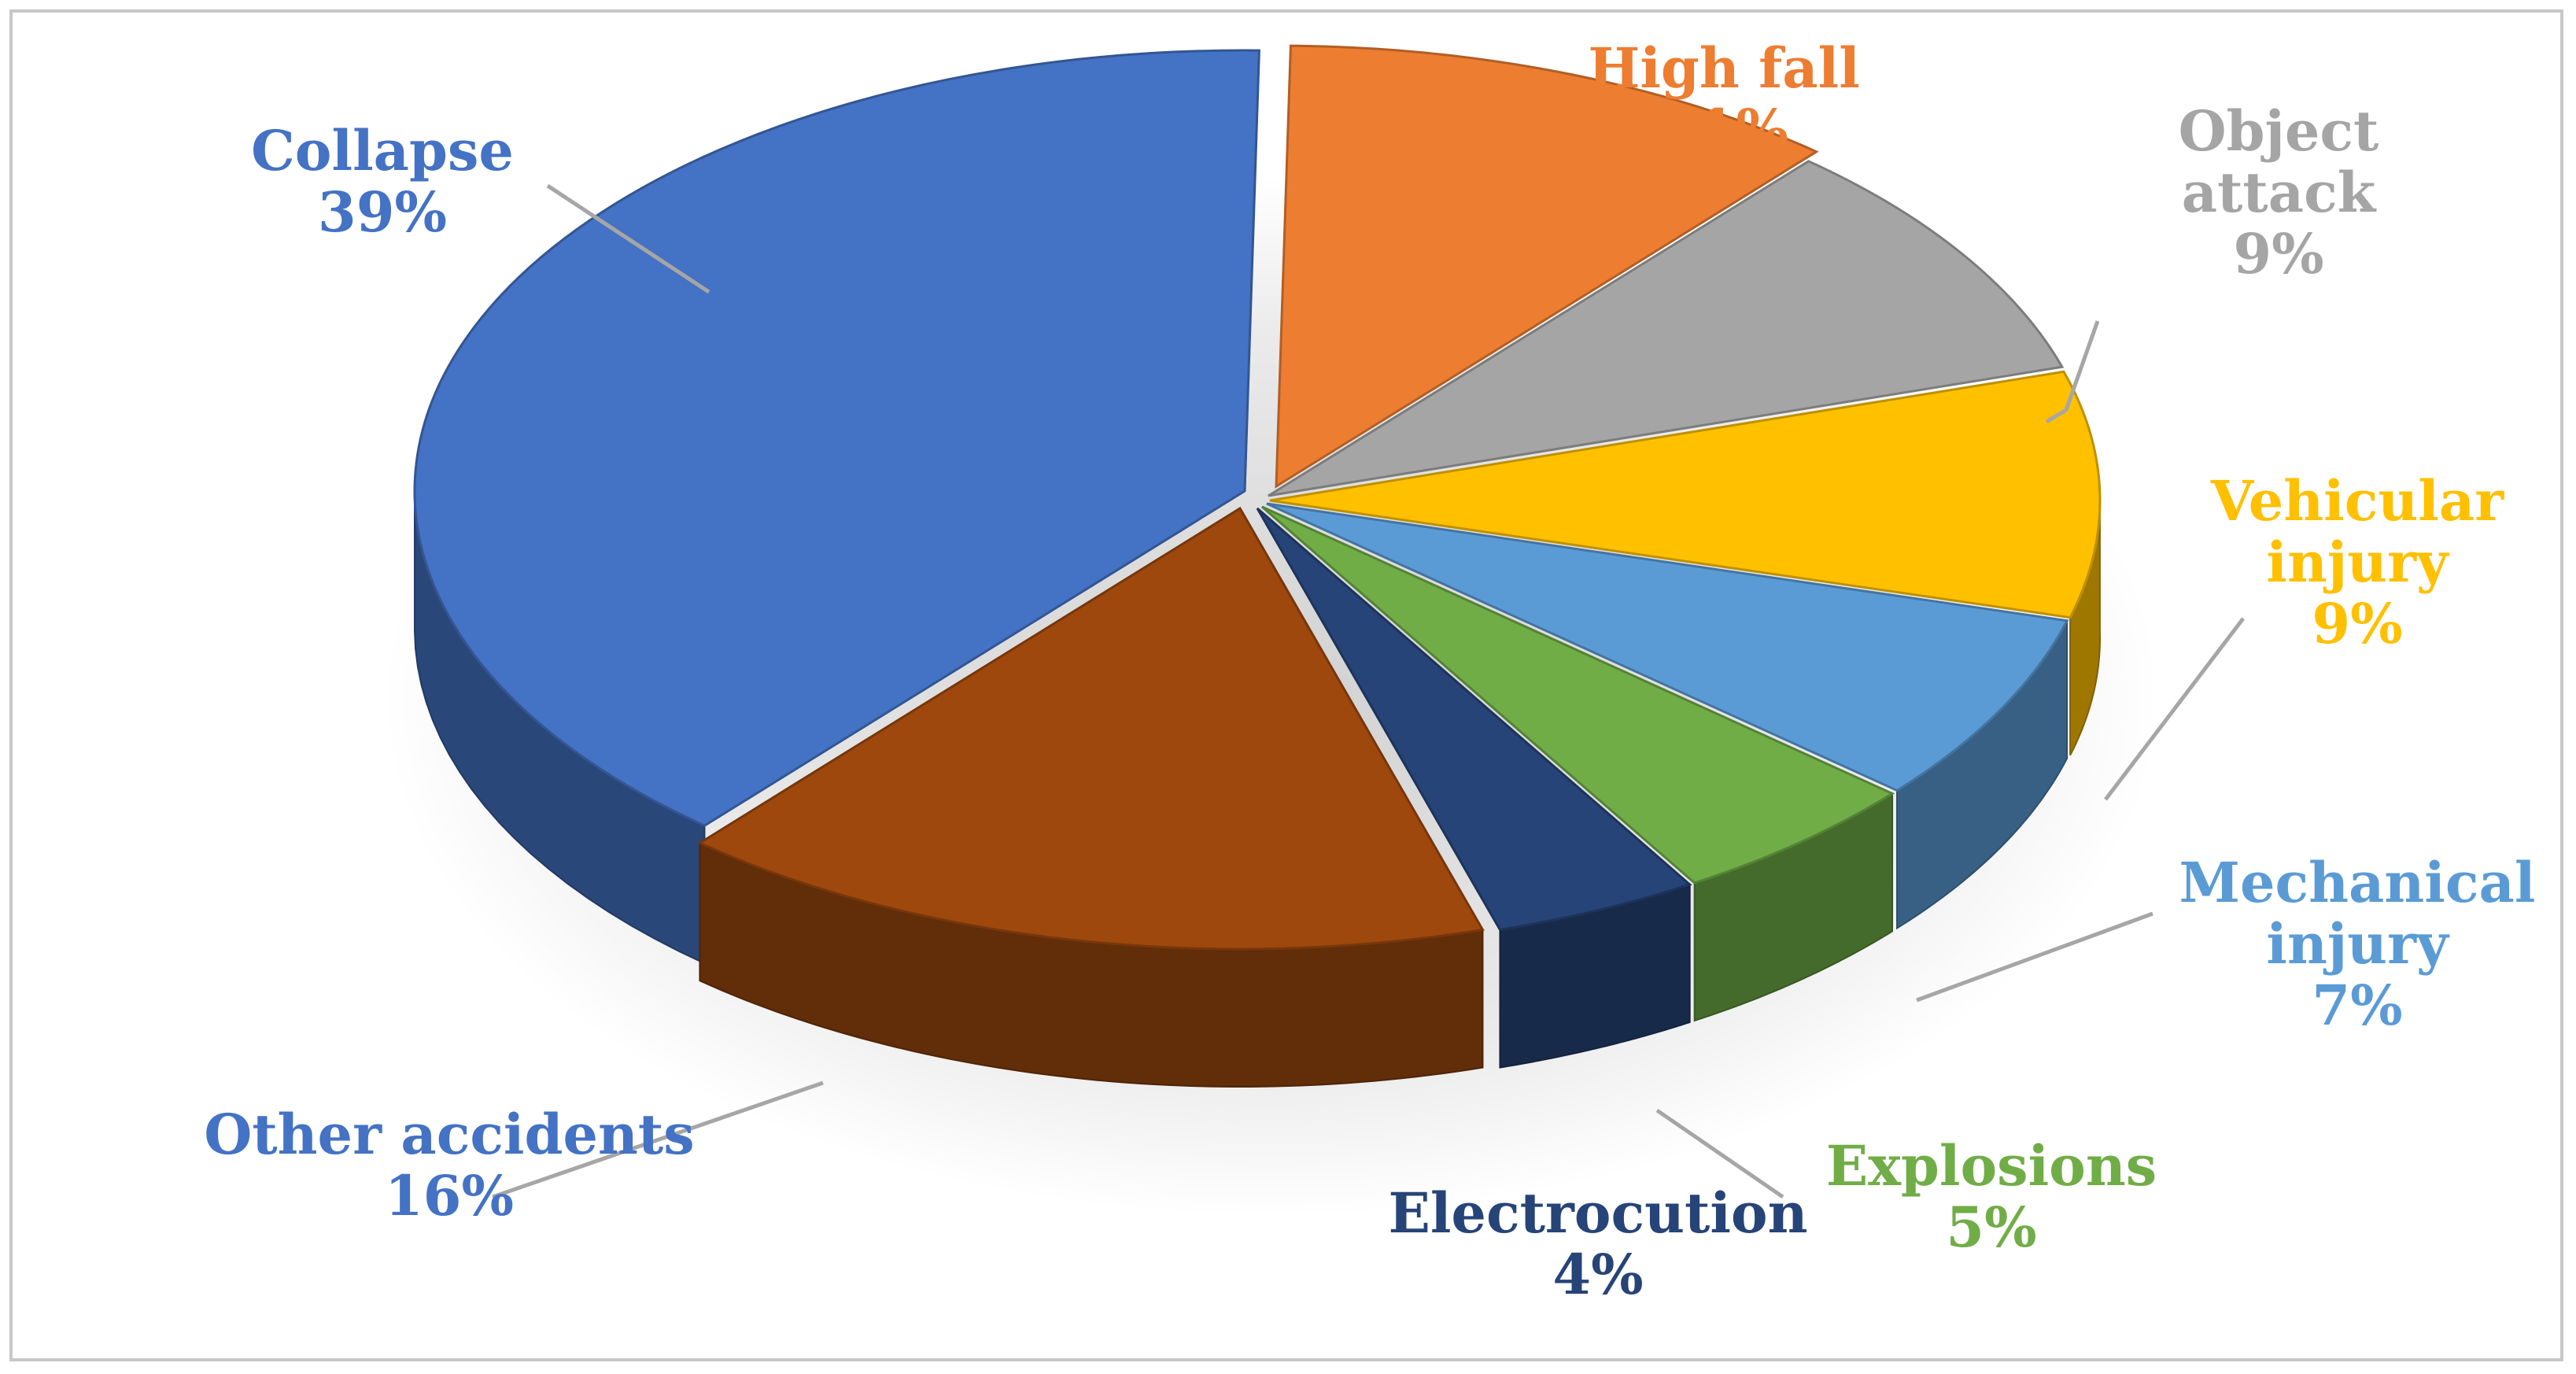  I want to click on category-label-mechanical-injury: Mechanical, so click(2357, 882).